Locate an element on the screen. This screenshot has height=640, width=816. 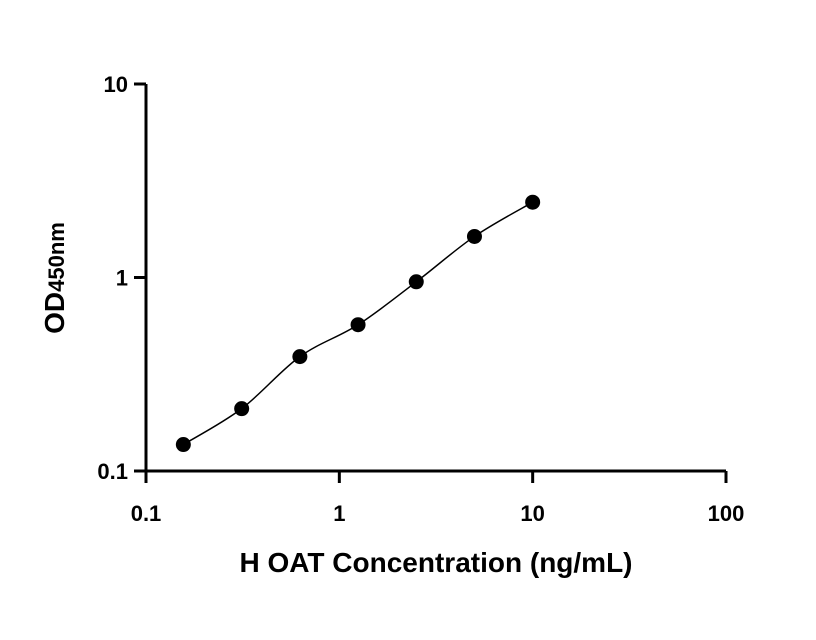
x-tick-label: 0.1 is located at coordinates (146, 513).